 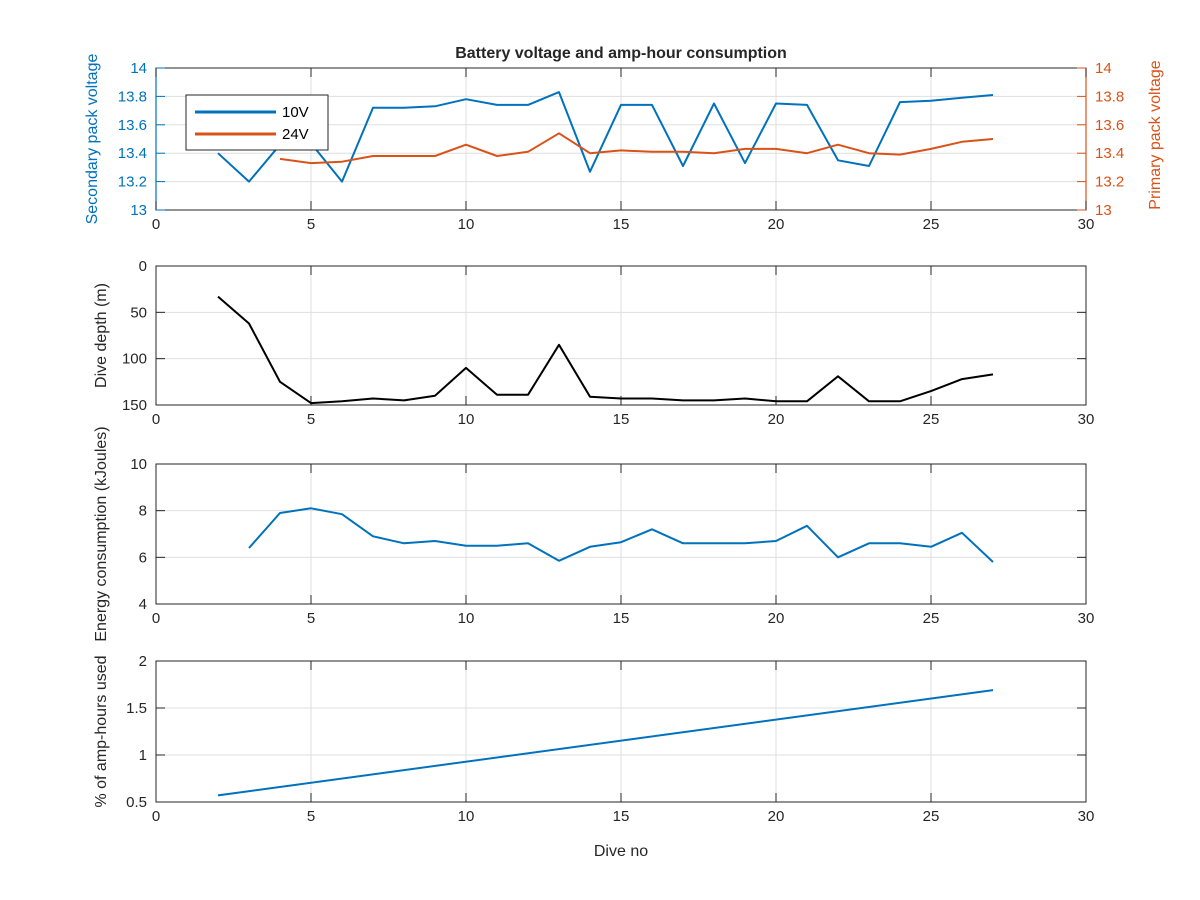 I want to click on legend-entry: 10V, so click(x=295, y=112).